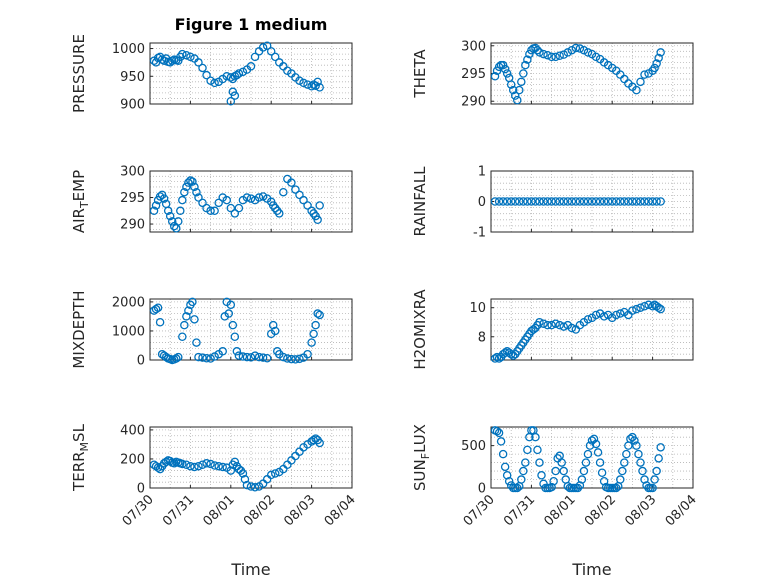 The image size is (778, 583). I want to click on x-tick-label: 07/30, so click(138, 510).